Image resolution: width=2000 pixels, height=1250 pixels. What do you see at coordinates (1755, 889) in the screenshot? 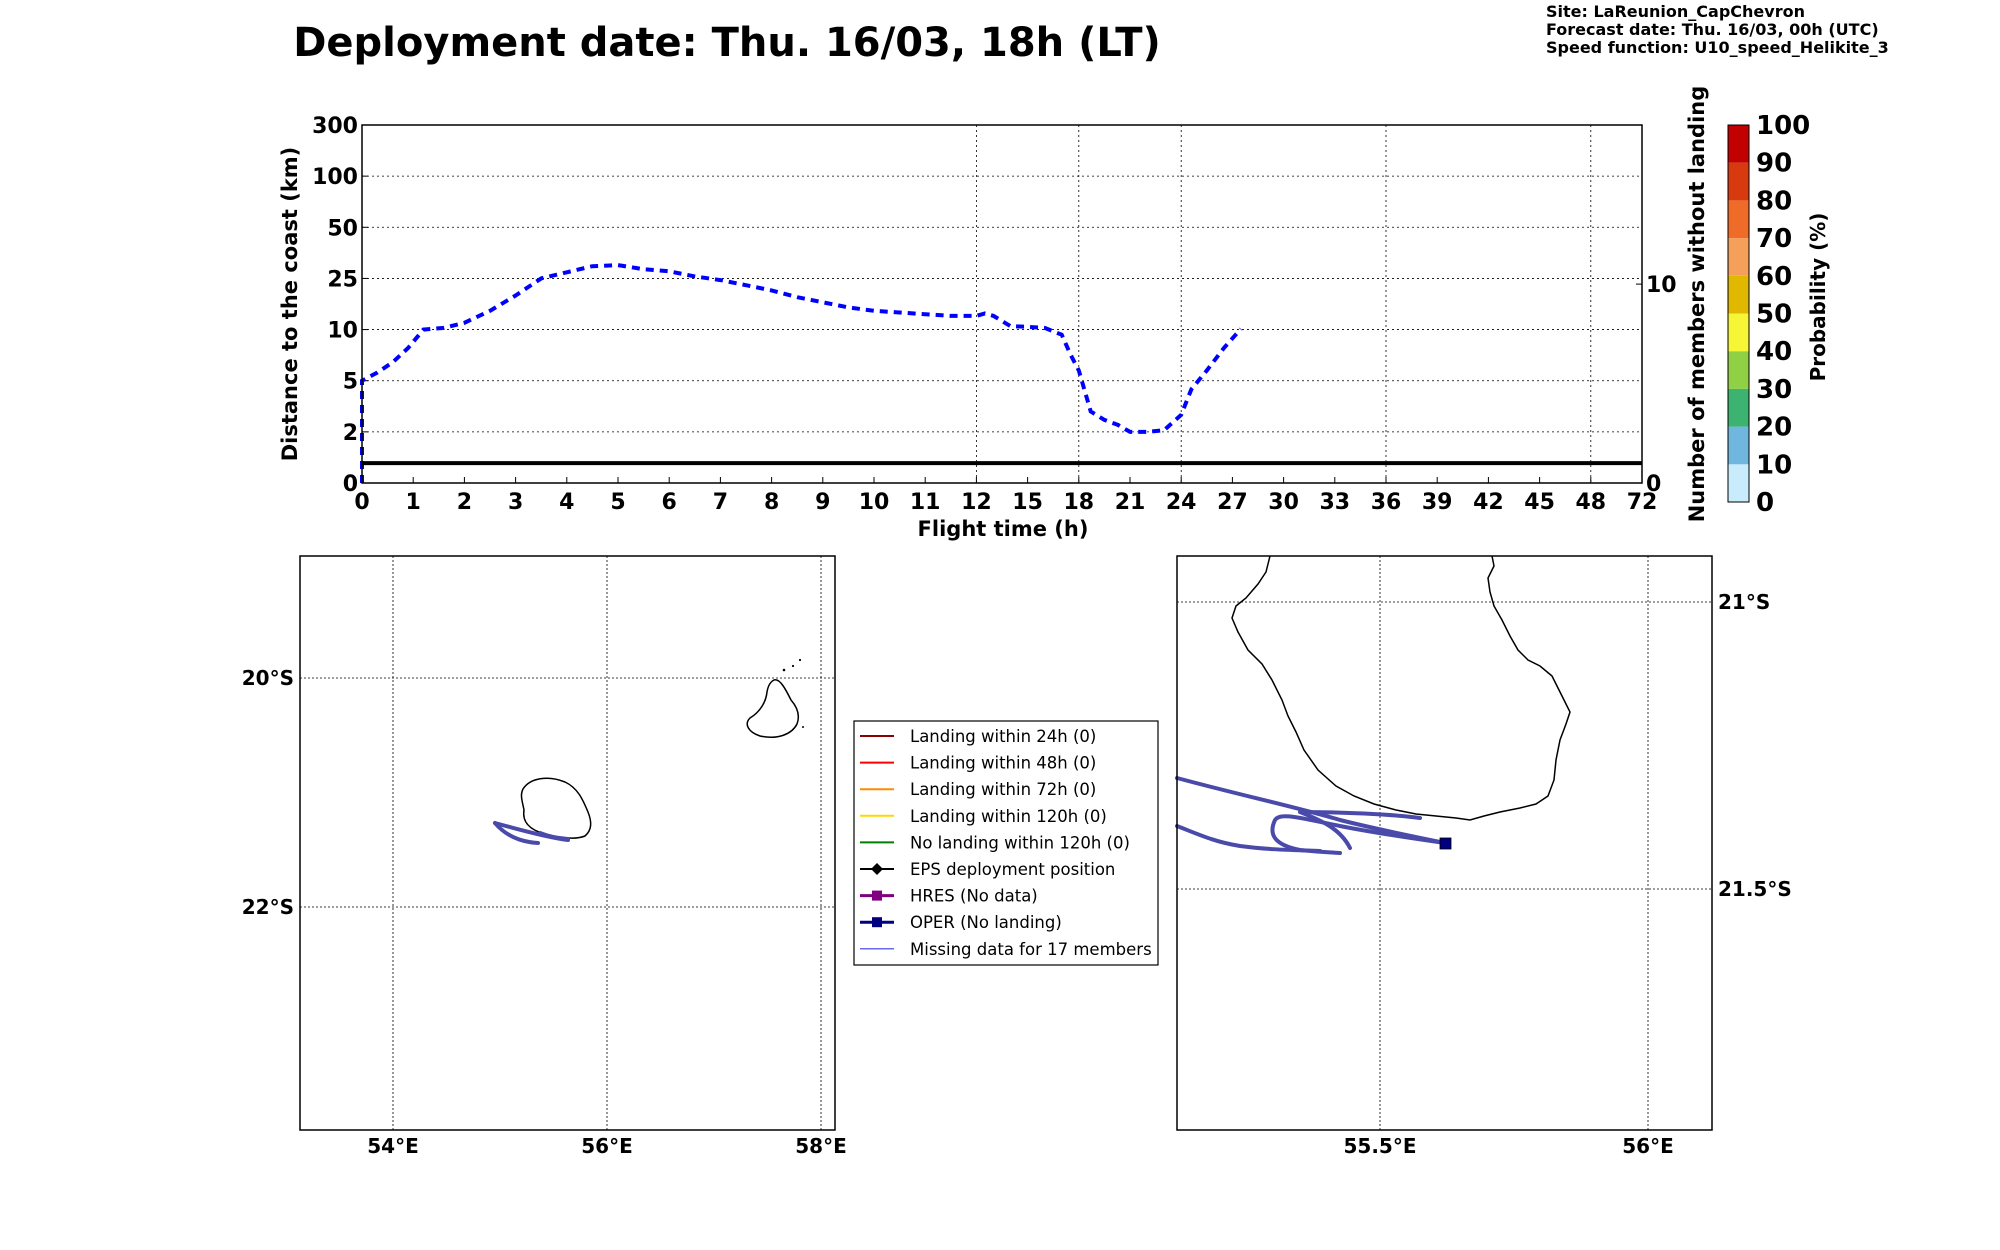
I see `latitude-label: 21.5°S` at bounding box center [1755, 889].